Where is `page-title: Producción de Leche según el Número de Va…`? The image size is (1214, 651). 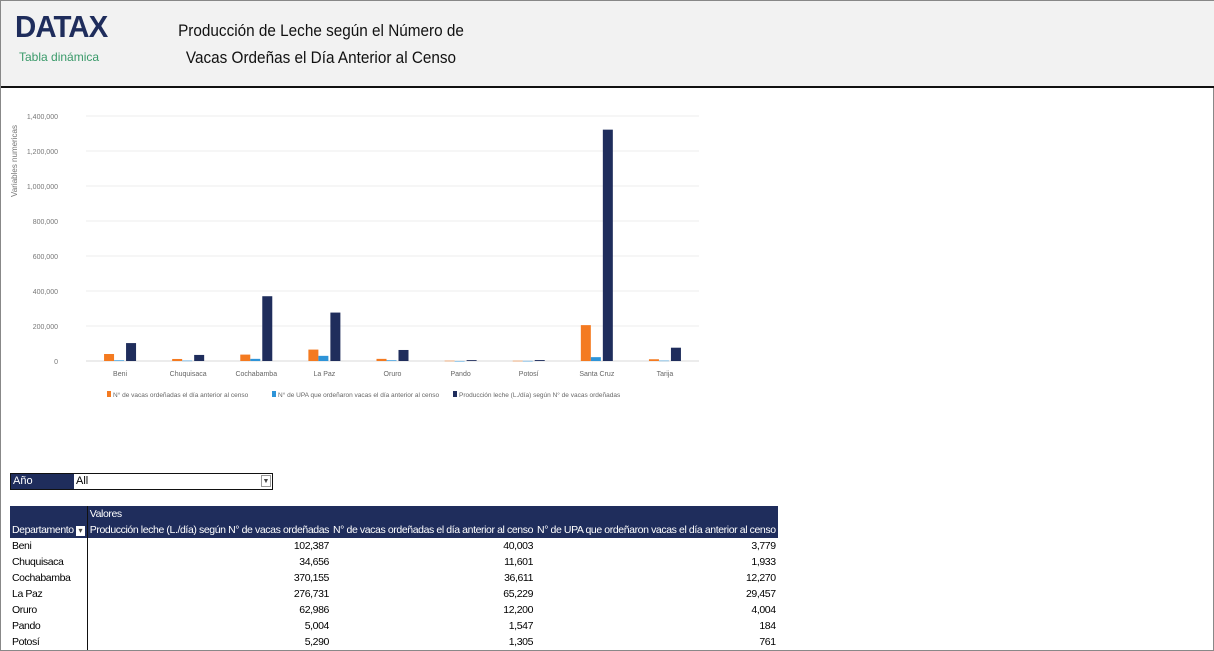
page-title: Producción de Leche según el Número de Va… is located at coordinates (321, 44).